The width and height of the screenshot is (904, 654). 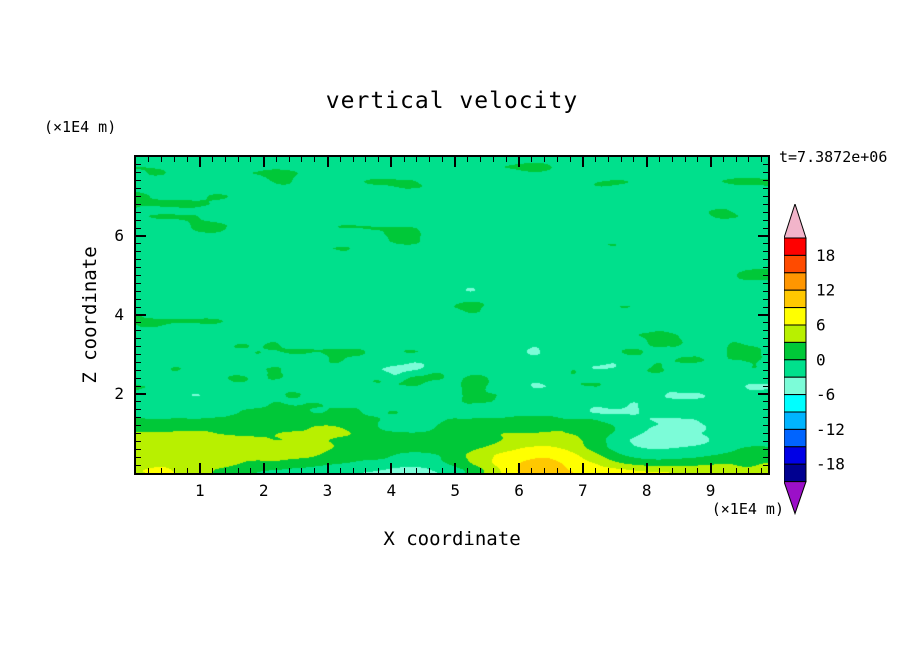 What do you see at coordinates (80, 127) in the screenshot?
I see `y-axis-unit-label: (×1E4 m)` at bounding box center [80, 127].